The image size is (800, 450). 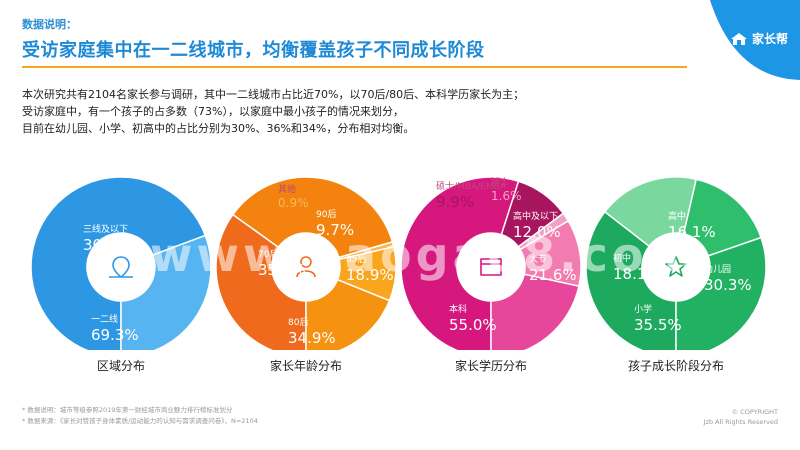 I want to click on description-line: 受访家庭中，有一个孩子的占多数（73%），以家庭中最小孩子的情况来划分，, so click(x=213, y=111).